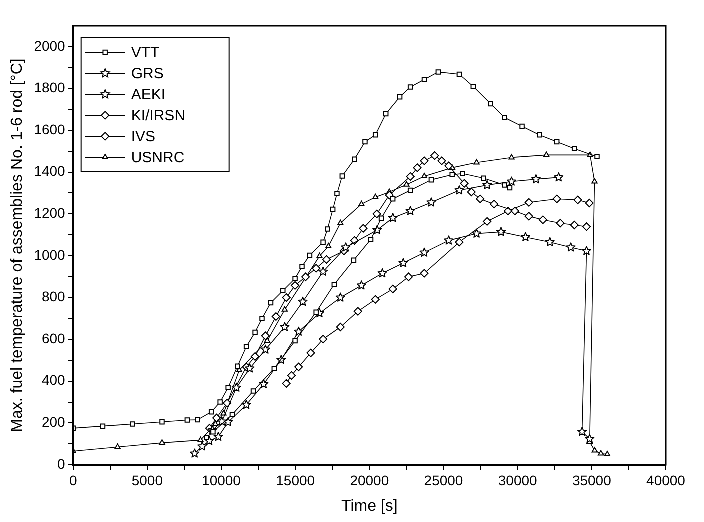 The height and width of the screenshot is (522, 704). I want to click on y-tick-label: 1200, so click(50, 213).